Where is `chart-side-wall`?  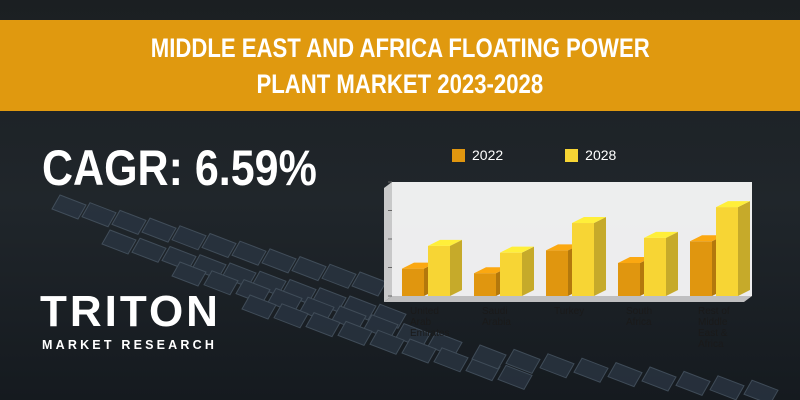 chart-side-wall is located at coordinates (388, 242).